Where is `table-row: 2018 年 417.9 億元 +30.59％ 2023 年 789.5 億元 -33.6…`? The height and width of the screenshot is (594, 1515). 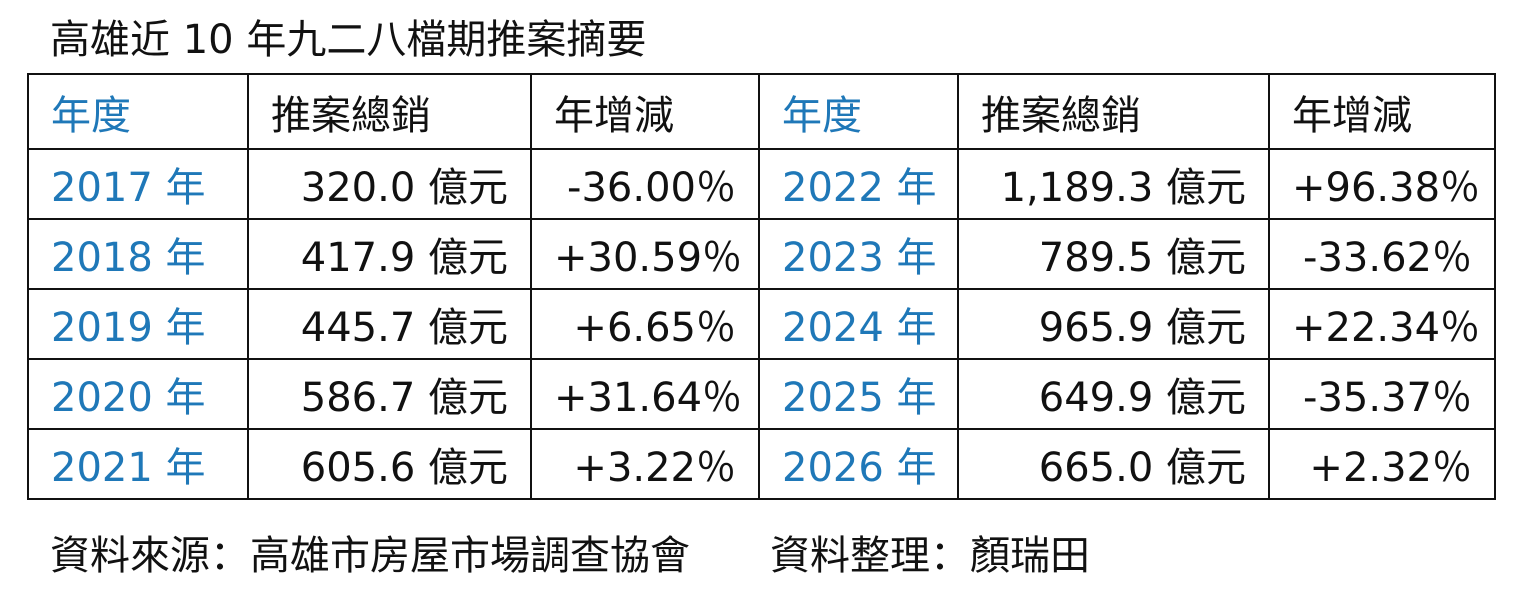
table-row: 2018 年 417.9 億元 +30.59％ 2023 年 789.5 億元 -33.6… is located at coordinates (761, 254).